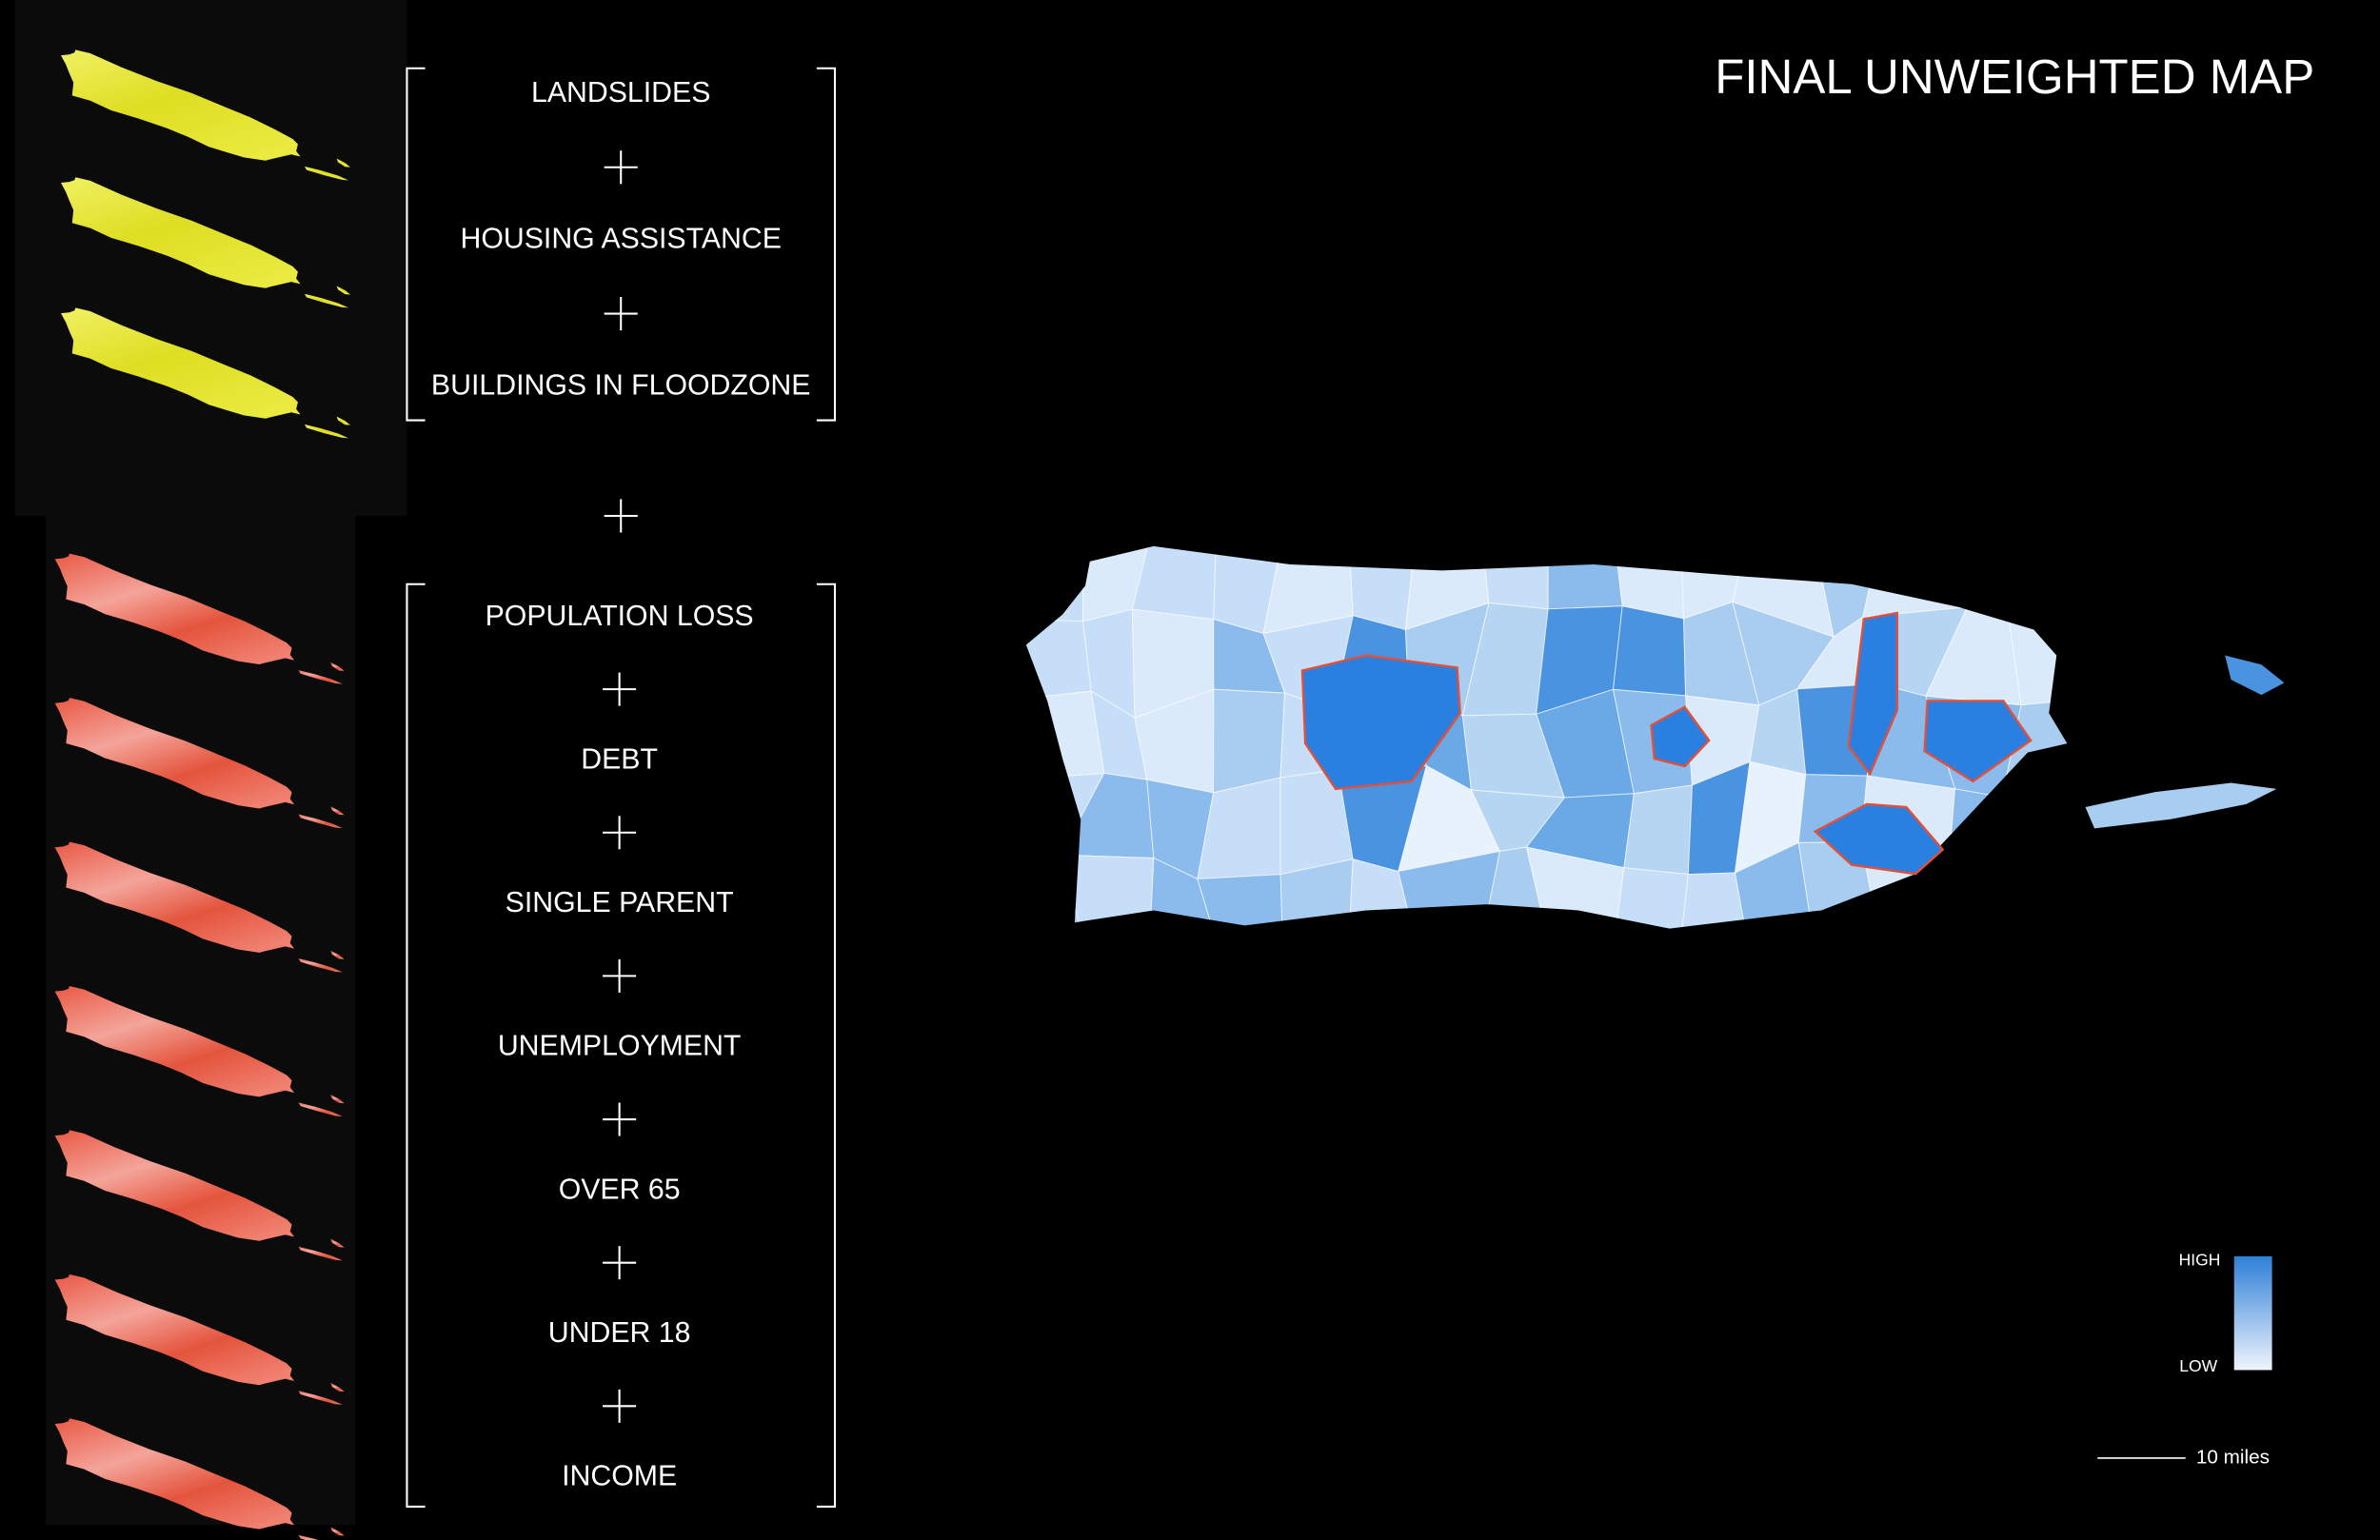  What do you see at coordinates (619, 759) in the screenshot?
I see `factor-label: DEBT` at bounding box center [619, 759].